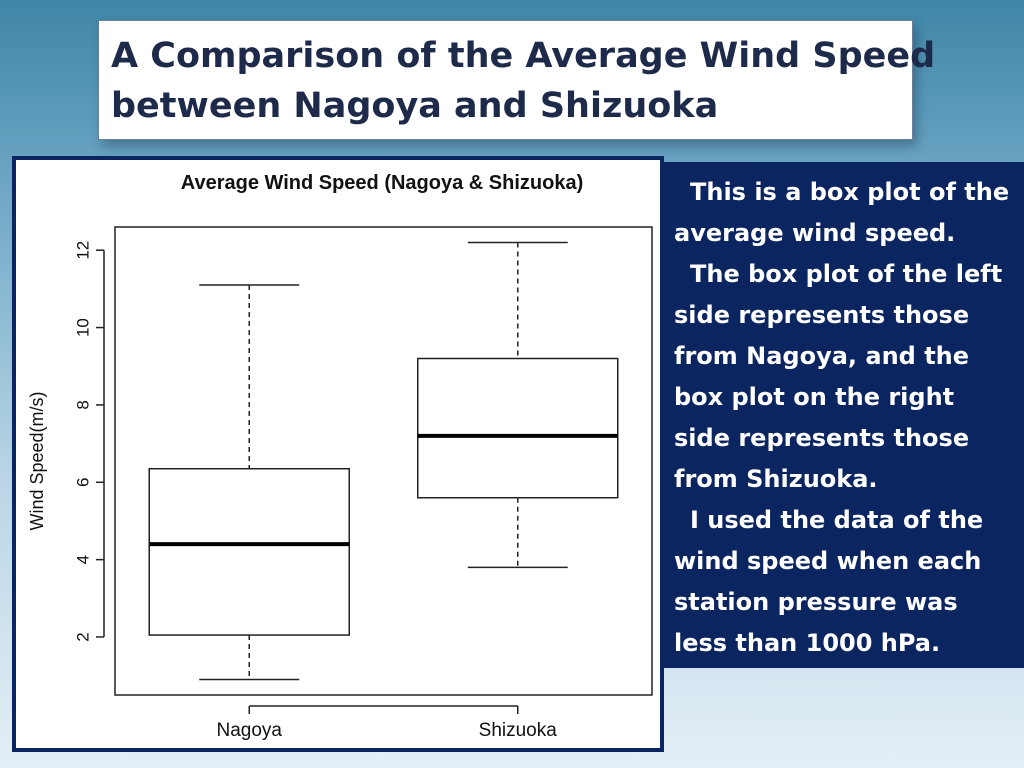  What do you see at coordinates (82, 404) in the screenshot?
I see `y-tick-label-8: 8` at bounding box center [82, 404].